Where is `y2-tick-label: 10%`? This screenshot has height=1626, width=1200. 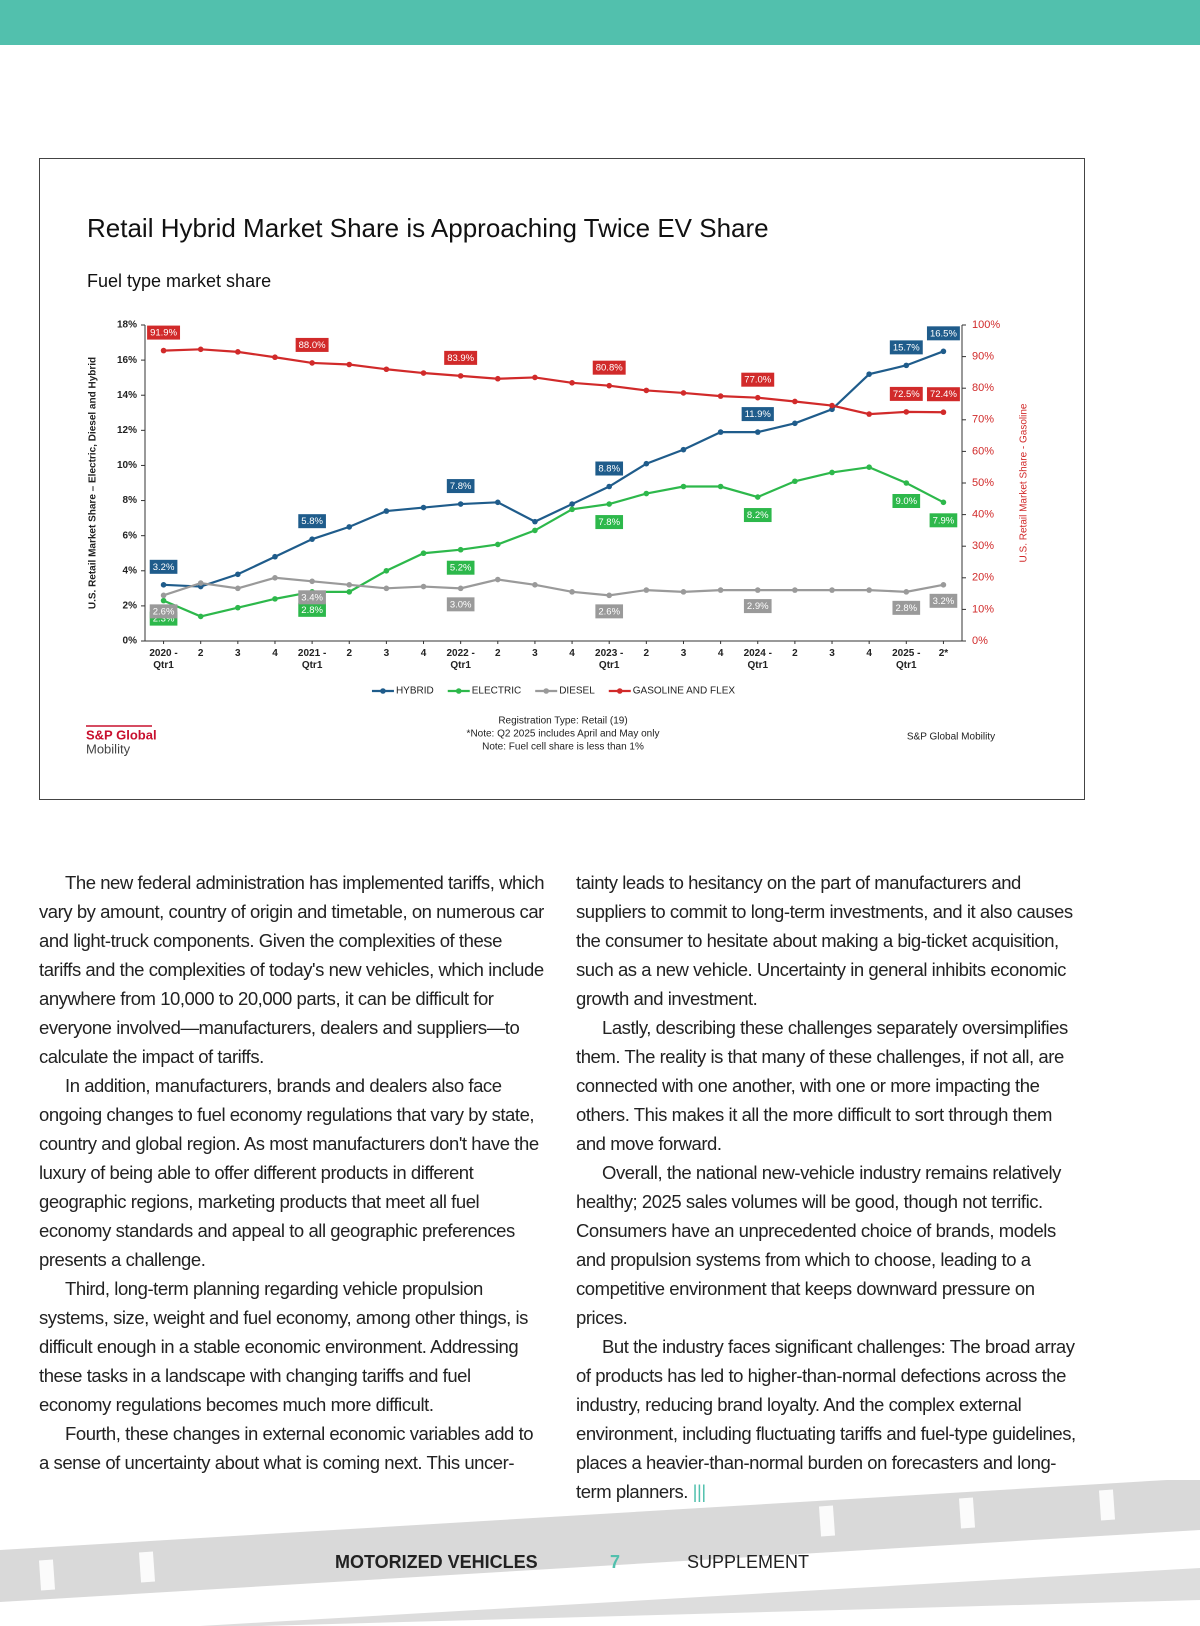 y2-tick-label: 10% is located at coordinates (983, 609).